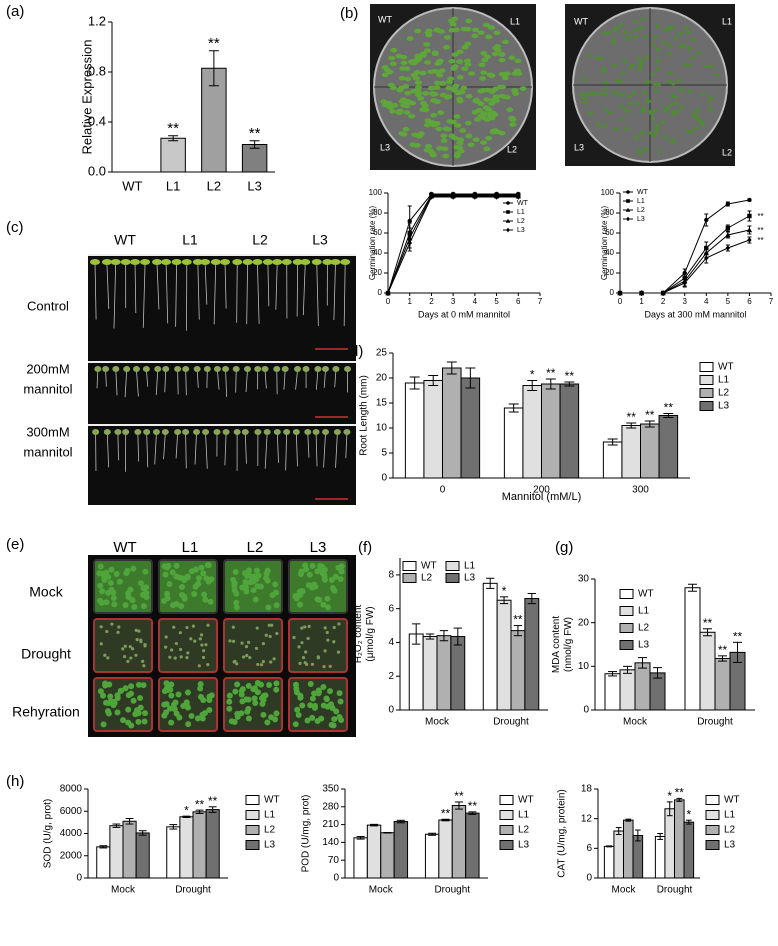  What do you see at coordinates (255, 547) in the screenshot?
I see `column-label: L2` at bounding box center [255, 547].